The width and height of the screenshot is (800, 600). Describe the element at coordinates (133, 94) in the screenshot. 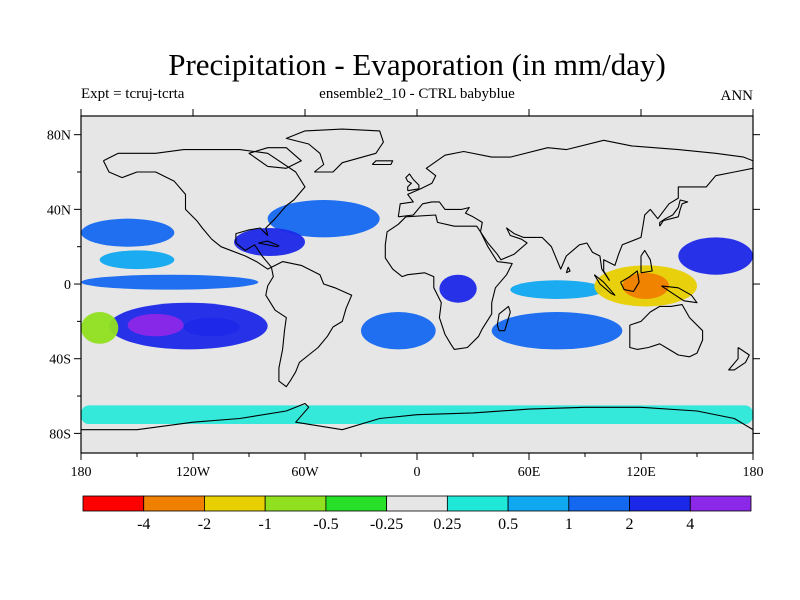

I see `experiment-label: Expt = tcruj-tcrta` at that location.